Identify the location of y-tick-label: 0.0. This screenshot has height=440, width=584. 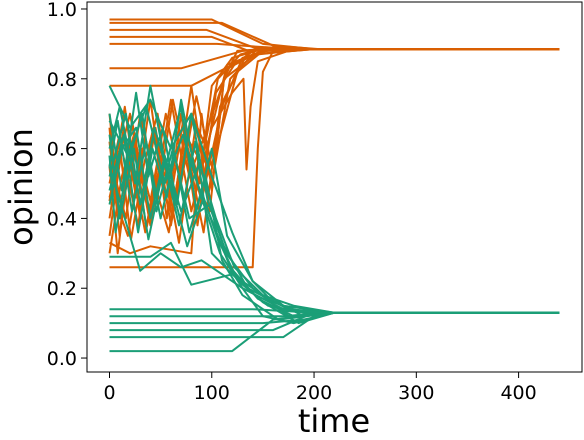
(62, 359).